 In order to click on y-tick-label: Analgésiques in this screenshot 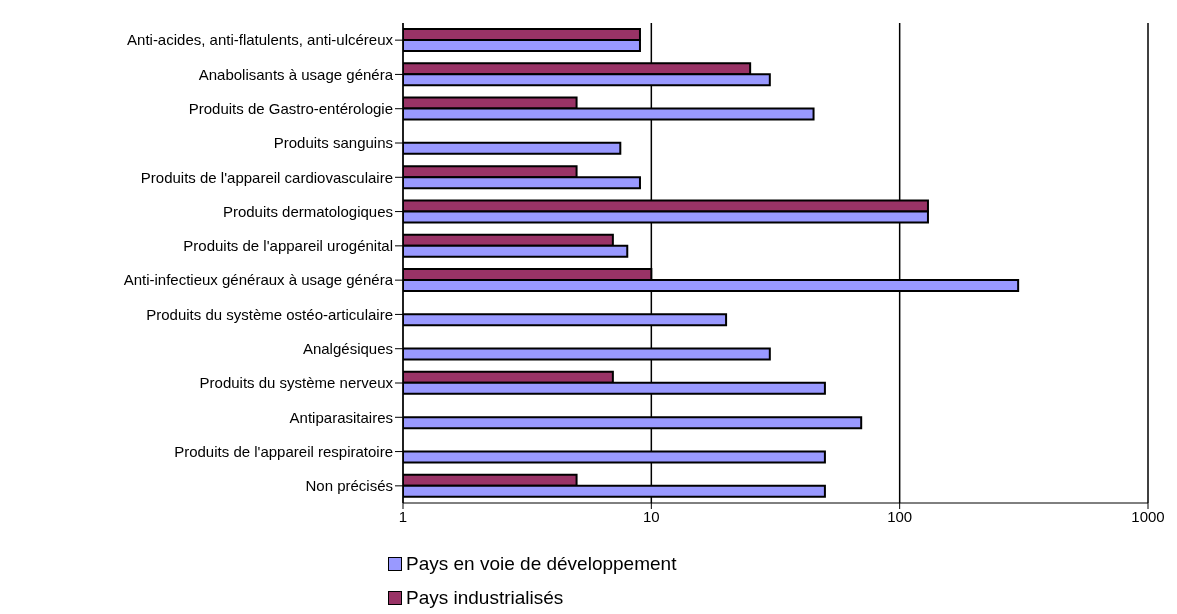, I will do `click(347, 349)`.